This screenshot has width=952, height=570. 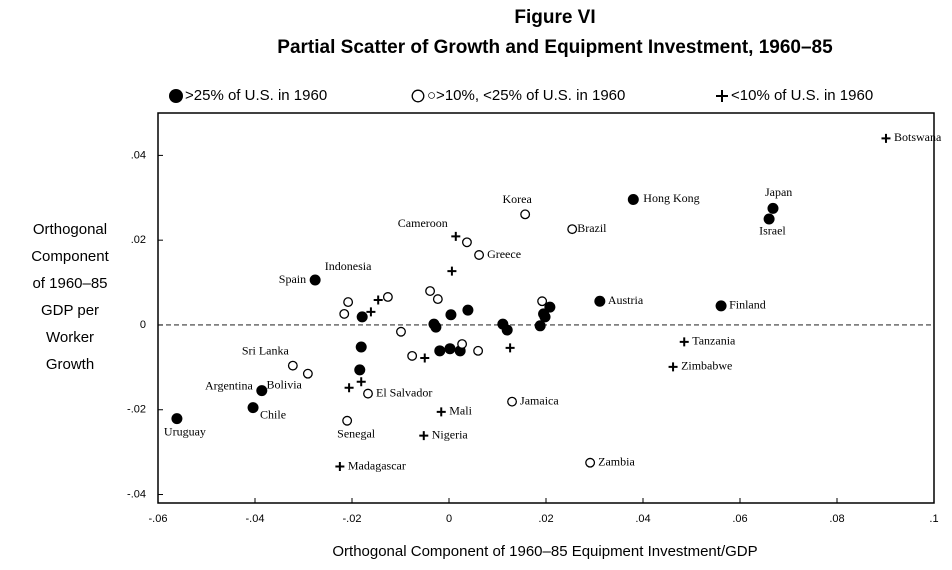 What do you see at coordinates (504, 254) in the screenshot?
I see `point-label: Greece` at bounding box center [504, 254].